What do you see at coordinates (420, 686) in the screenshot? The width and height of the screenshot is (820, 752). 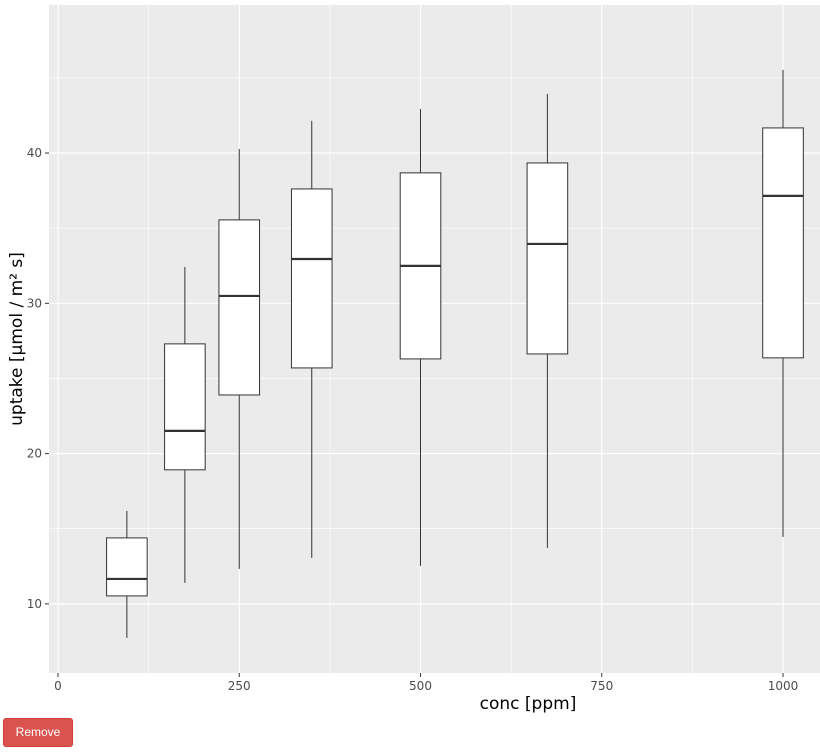 I see `x-tick-label: 500` at bounding box center [420, 686].